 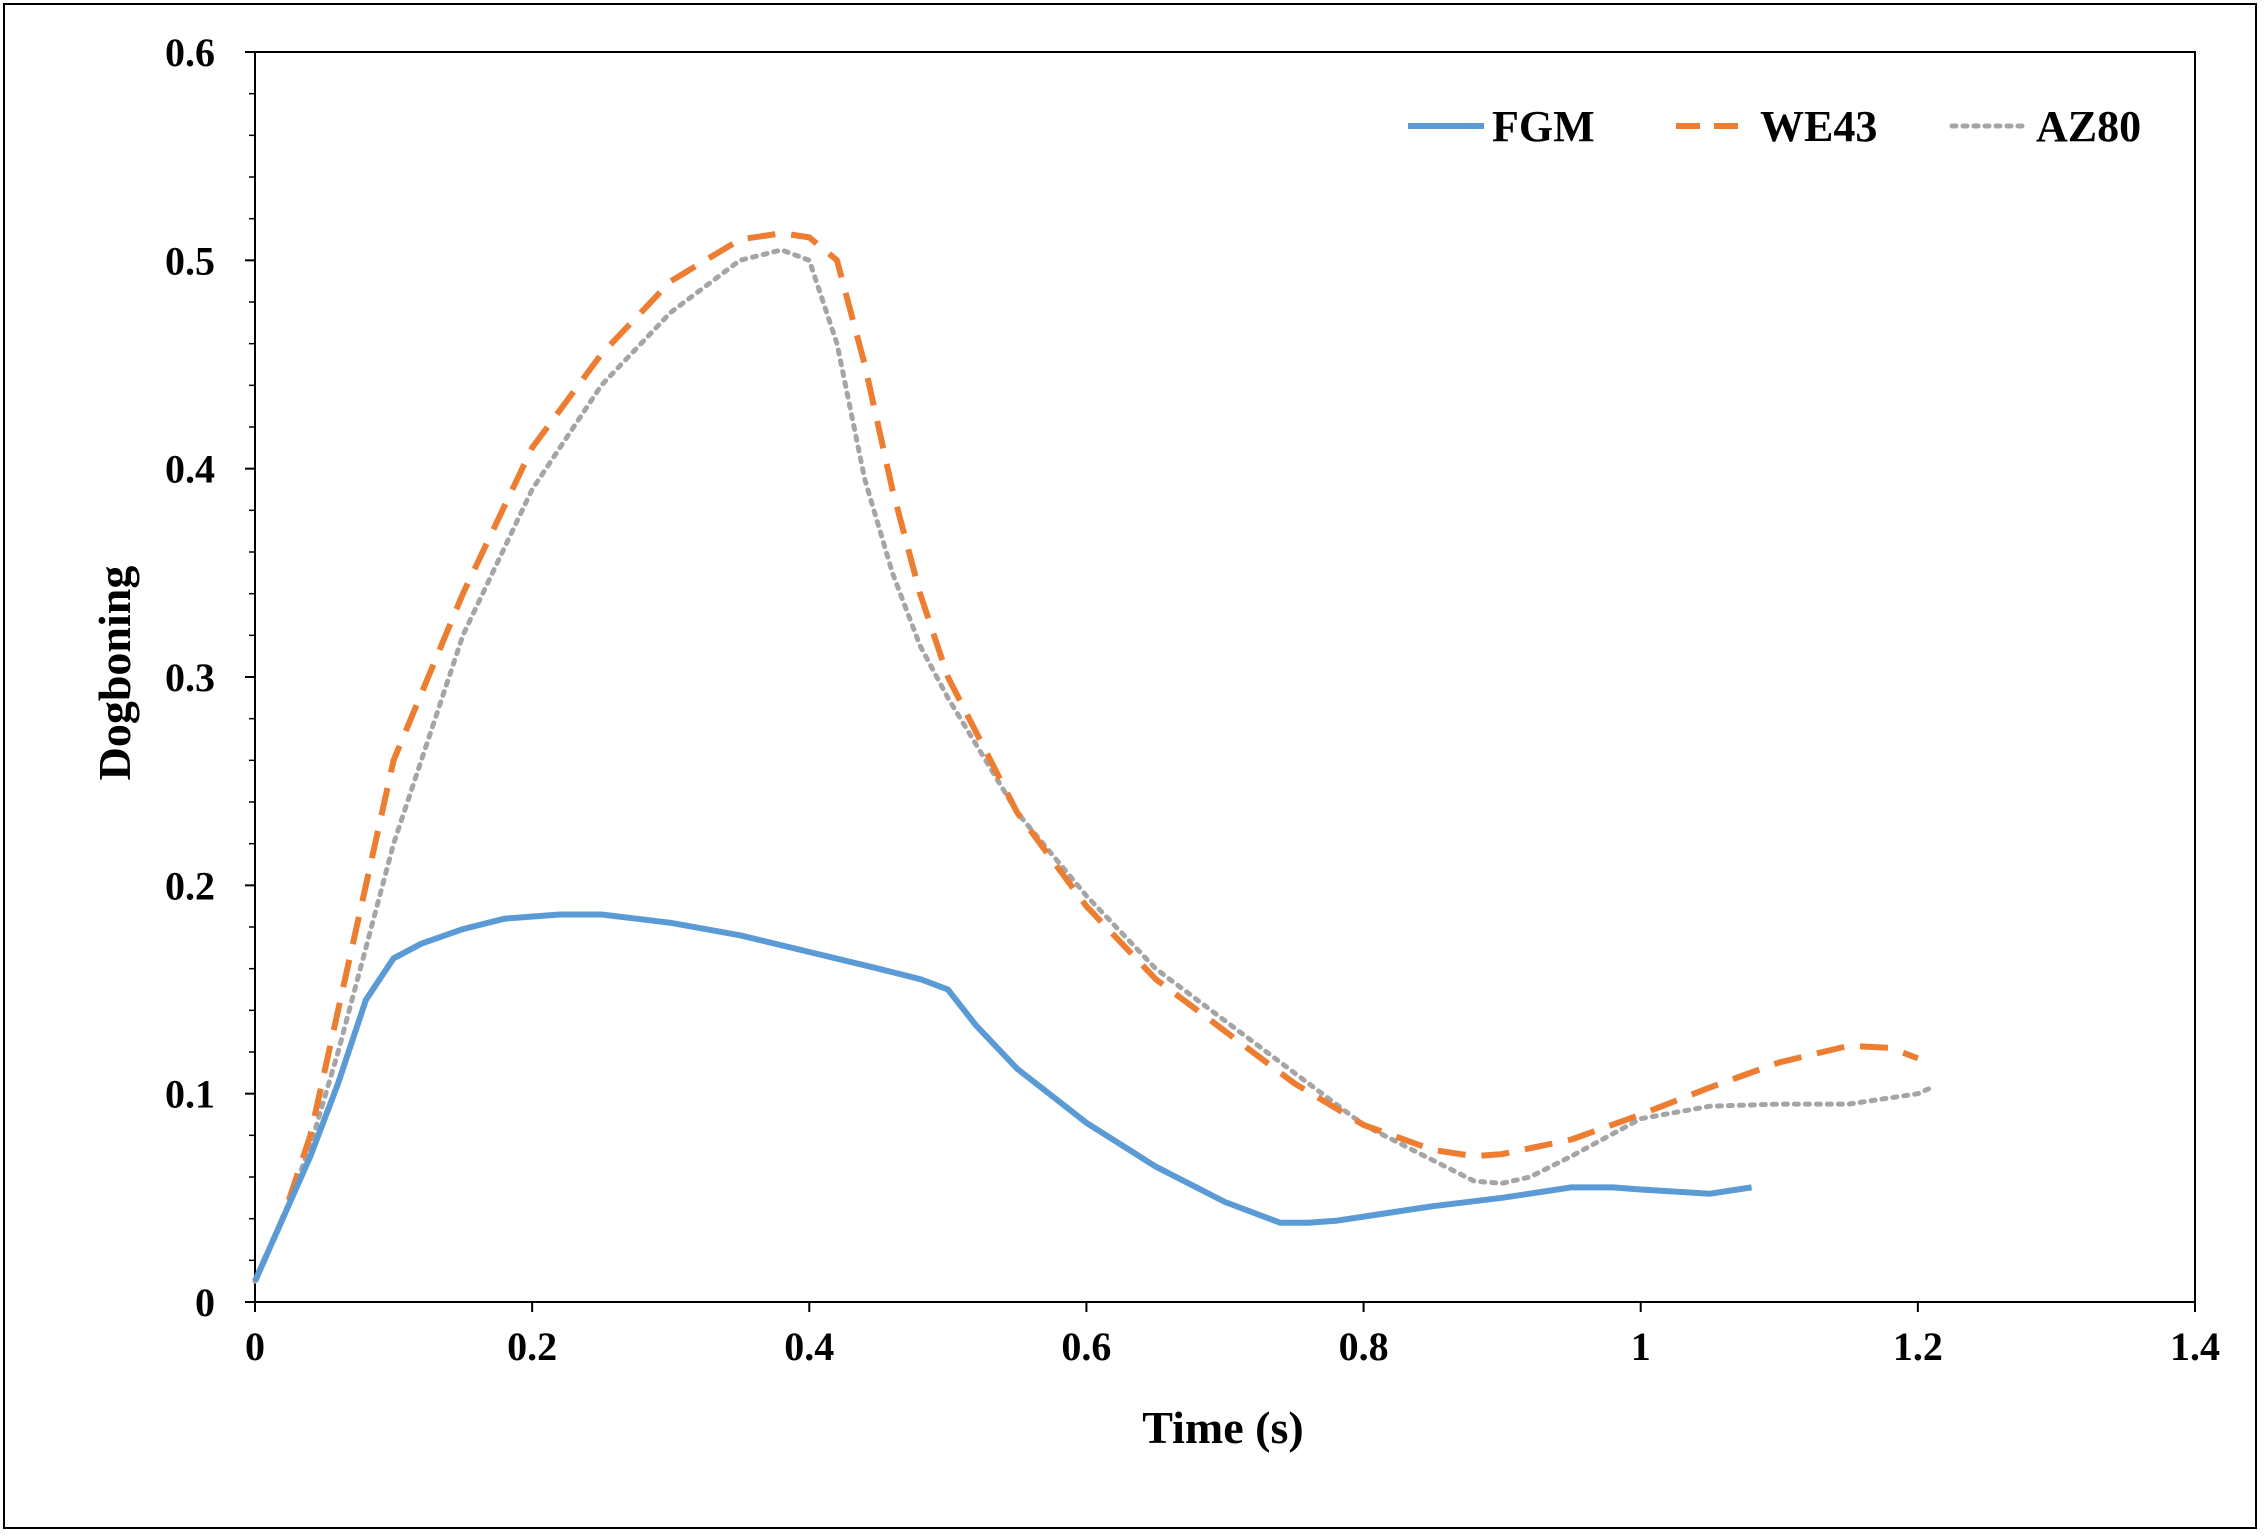 I want to click on x-tick-label: 1, so click(x=1641, y=1346).